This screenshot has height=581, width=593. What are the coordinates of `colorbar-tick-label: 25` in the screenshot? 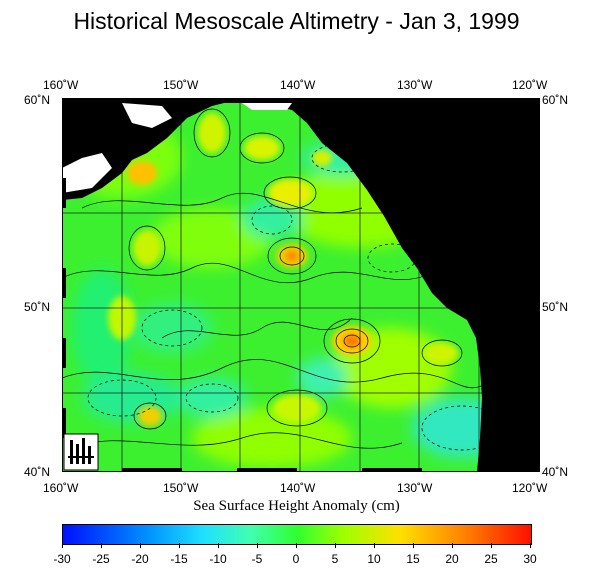 It's located at (491, 559).